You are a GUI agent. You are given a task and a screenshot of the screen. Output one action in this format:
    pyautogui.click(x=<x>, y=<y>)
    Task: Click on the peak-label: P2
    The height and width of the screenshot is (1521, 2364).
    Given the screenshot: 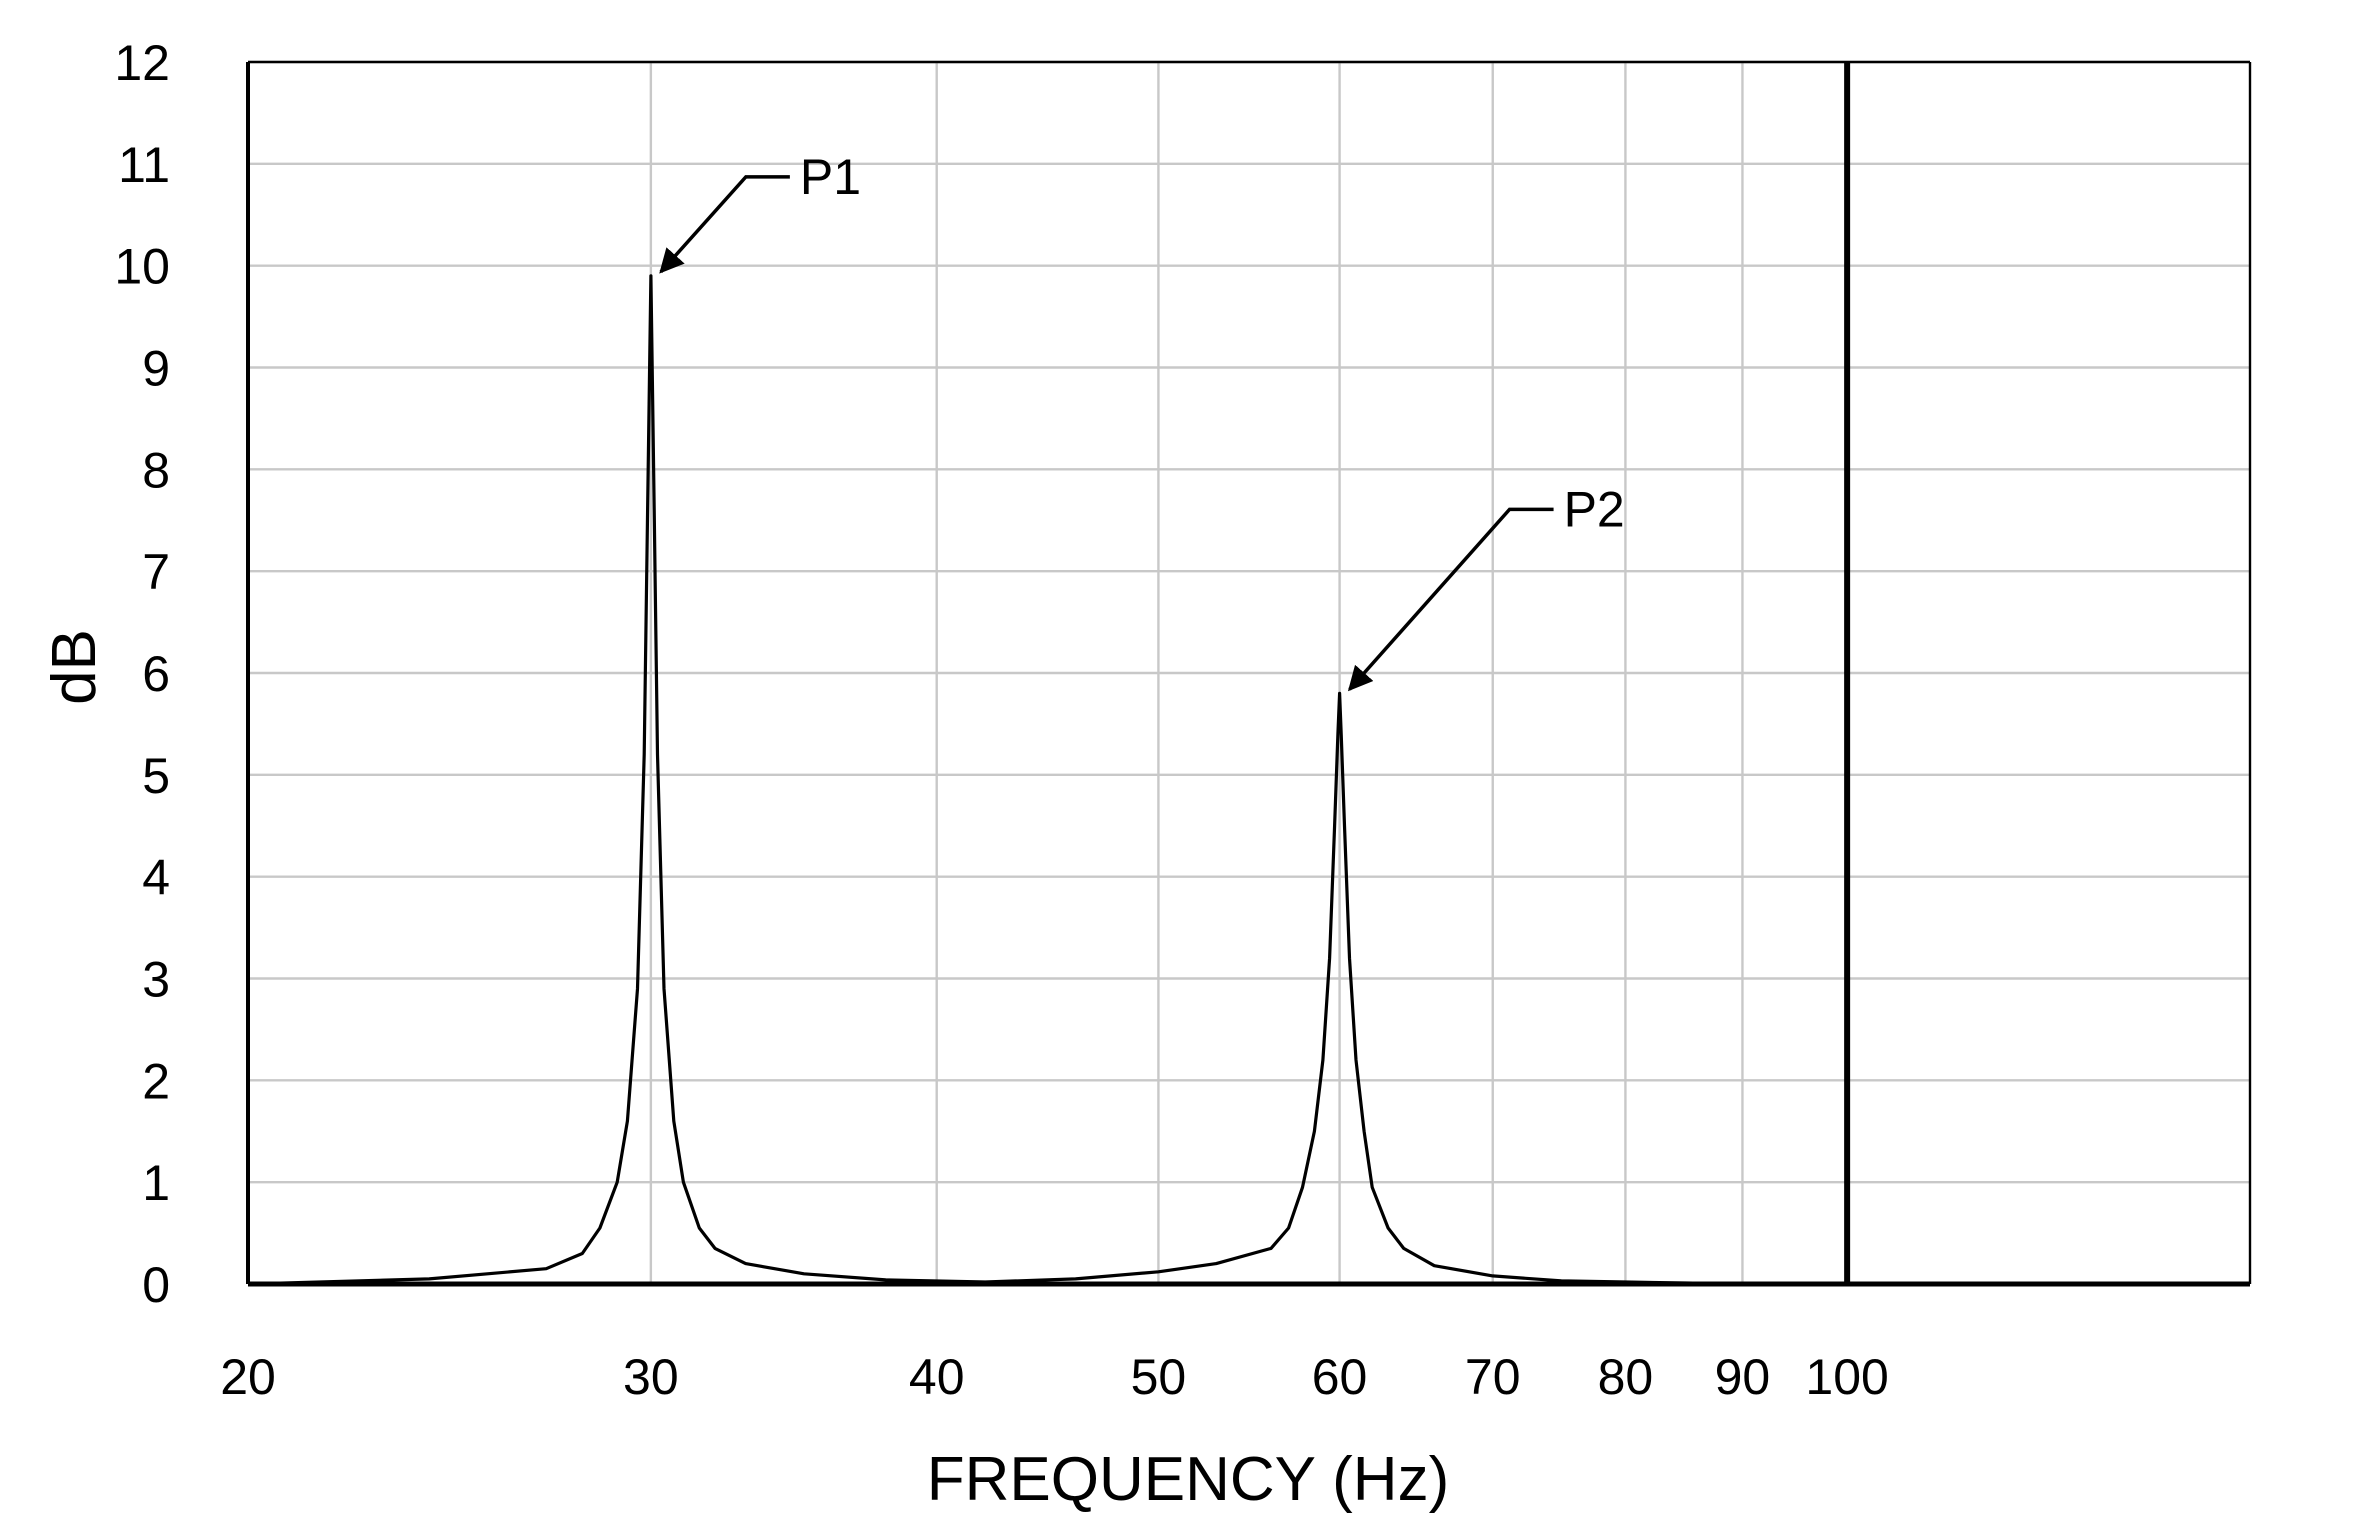 What is the action you would take?
    pyautogui.click(x=1594, y=509)
    